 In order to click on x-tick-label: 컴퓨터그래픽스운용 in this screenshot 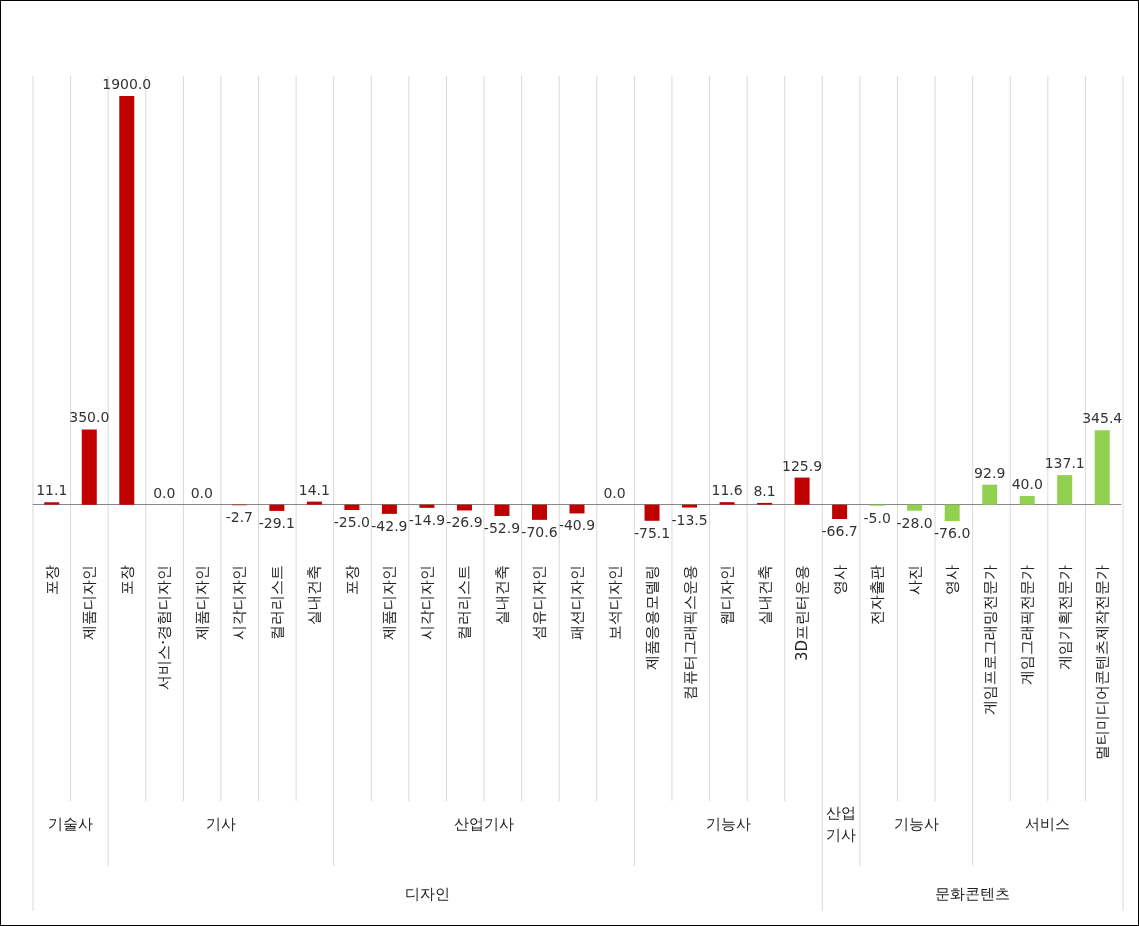, I will do `click(689, 632)`.